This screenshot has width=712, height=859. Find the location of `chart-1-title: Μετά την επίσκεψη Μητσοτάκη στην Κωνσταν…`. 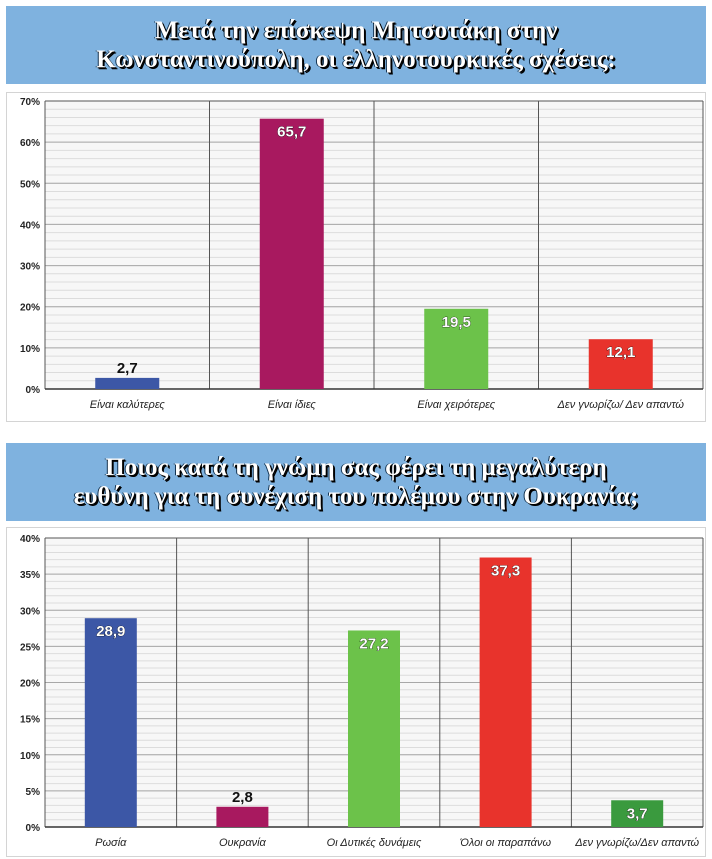

chart-1-title: Μετά την επίσκεψη Μητσοτάκη στην Κωνσταν… is located at coordinates (356, 45).